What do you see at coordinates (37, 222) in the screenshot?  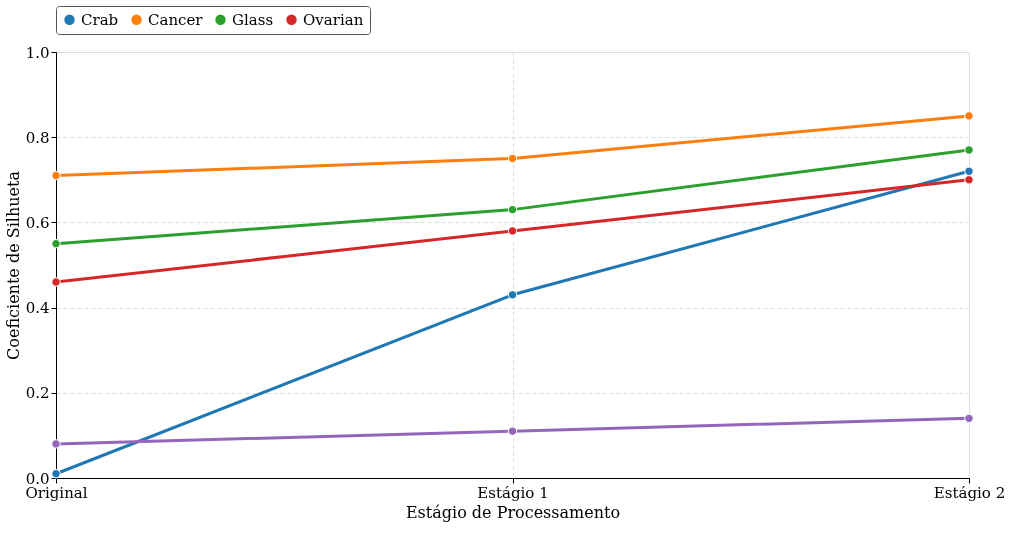 I see `y-tick-label: 0.6` at bounding box center [37, 222].